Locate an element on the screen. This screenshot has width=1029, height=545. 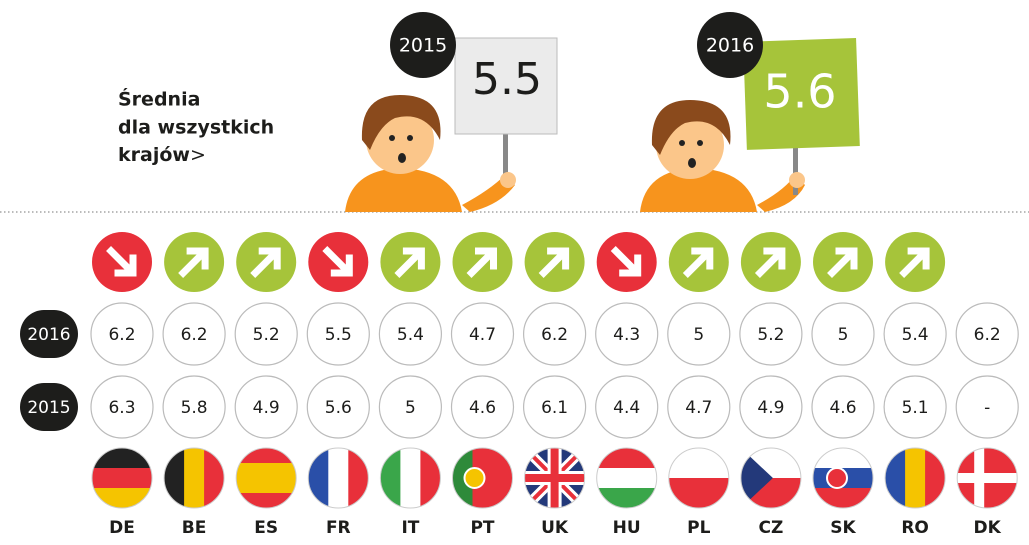
country-code: CZ is located at coordinates (770, 528).